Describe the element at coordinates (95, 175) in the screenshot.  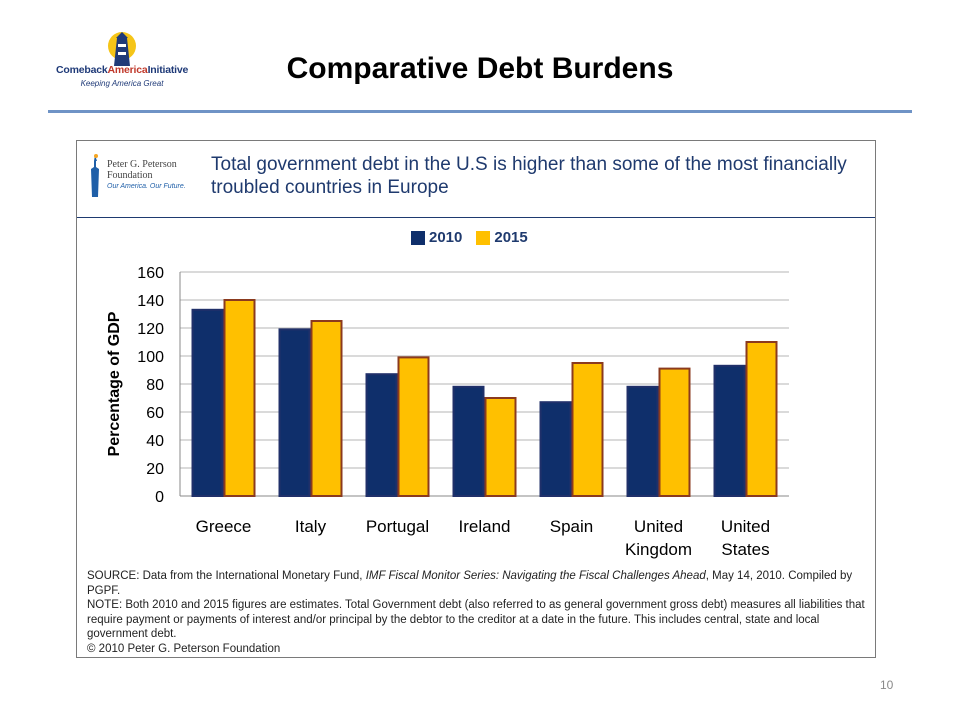
I see `statue-of-liberty-icon` at that location.